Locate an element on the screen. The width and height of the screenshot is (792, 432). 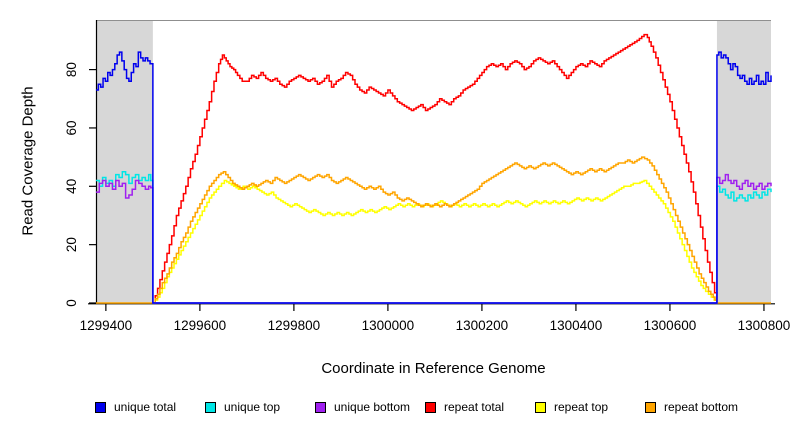
legend-item-repeat-top: repeat top is located at coordinates (571, 407).